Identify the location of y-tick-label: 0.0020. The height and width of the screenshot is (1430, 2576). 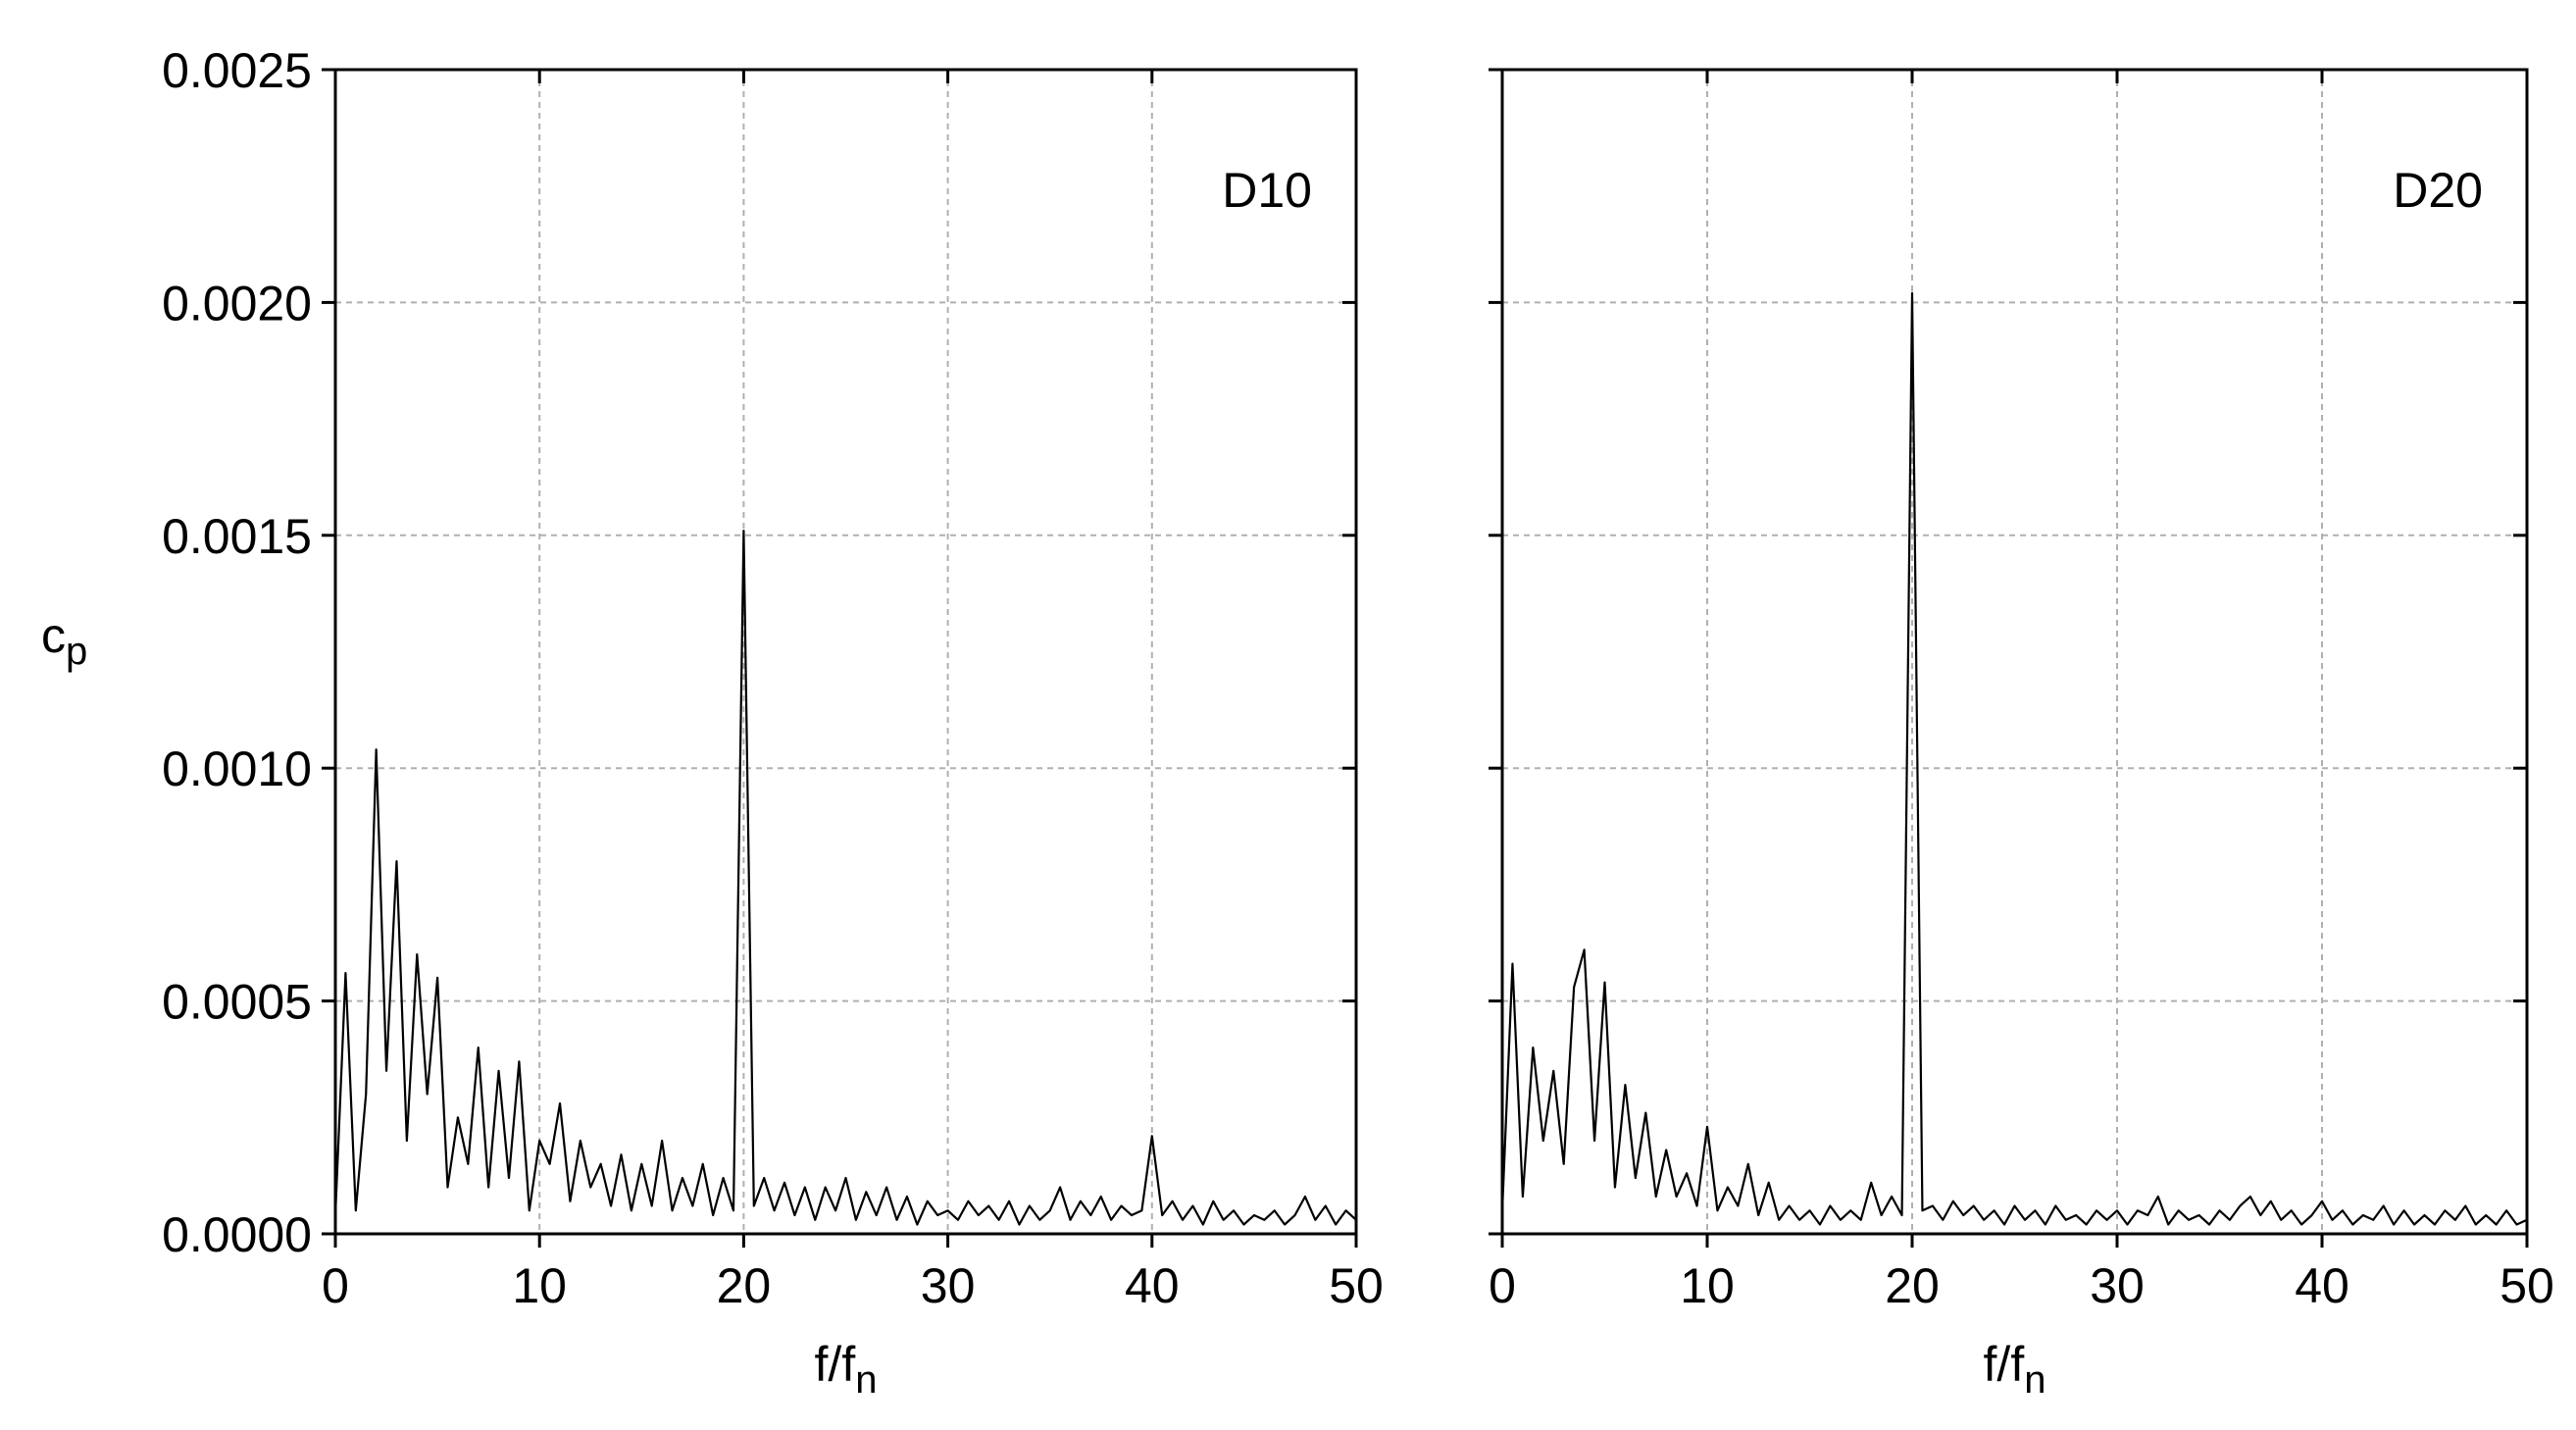
(237, 303).